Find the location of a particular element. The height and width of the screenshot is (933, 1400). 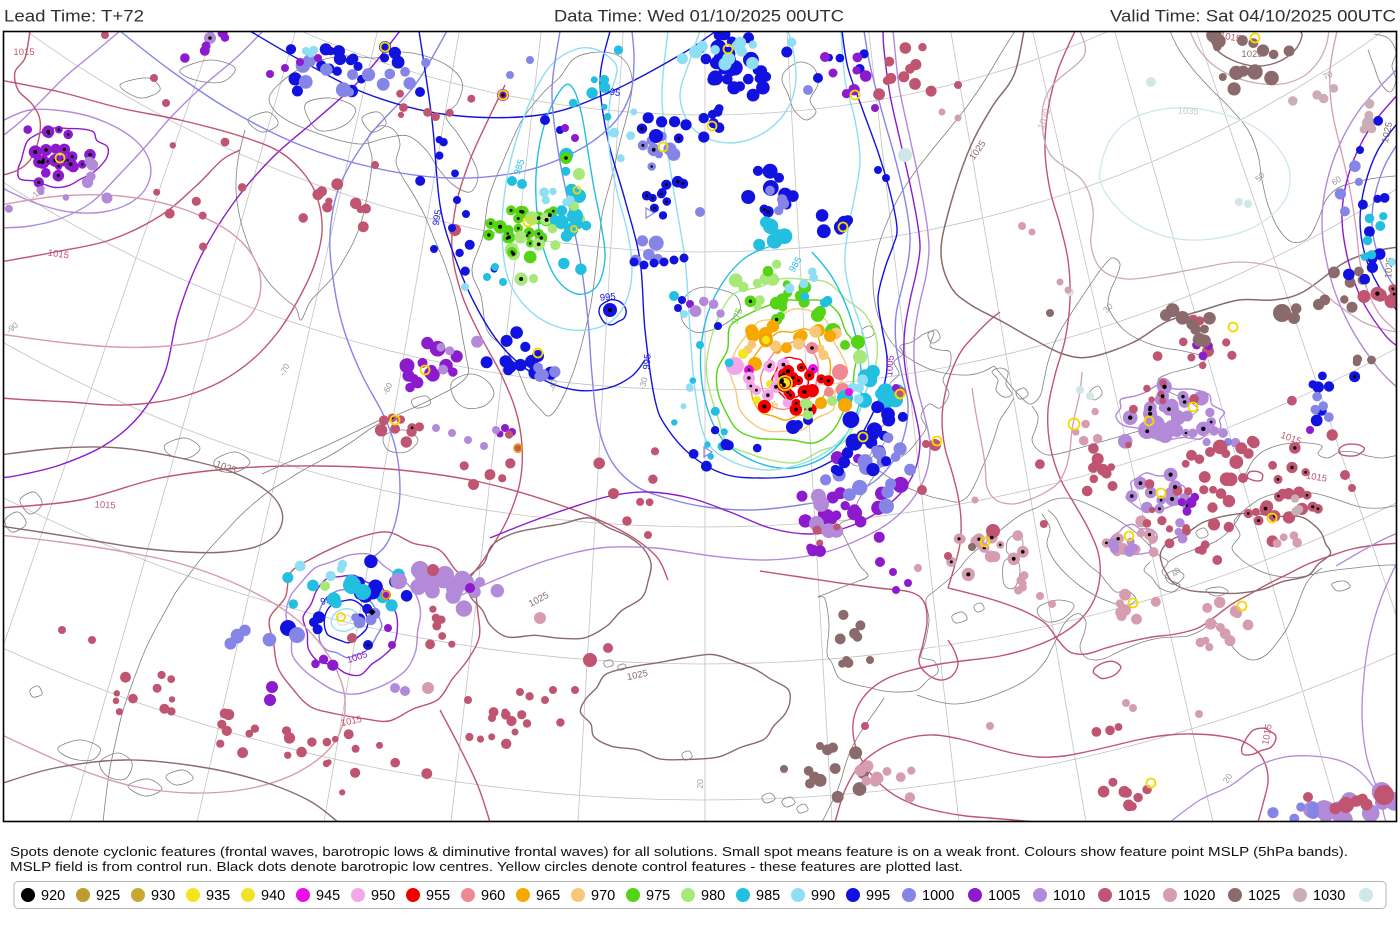

svg-text:Data Time: Wed 01/10/2025 00UT: Data Time: Wed 01/10/2025 00UTC is located at coordinates (699, 16).